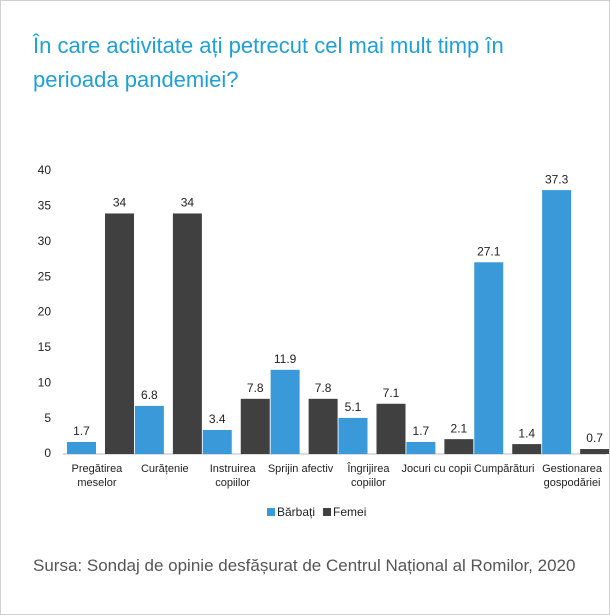 This screenshot has width=610, height=615. I want to click on data-label: 0.7, so click(594, 438).